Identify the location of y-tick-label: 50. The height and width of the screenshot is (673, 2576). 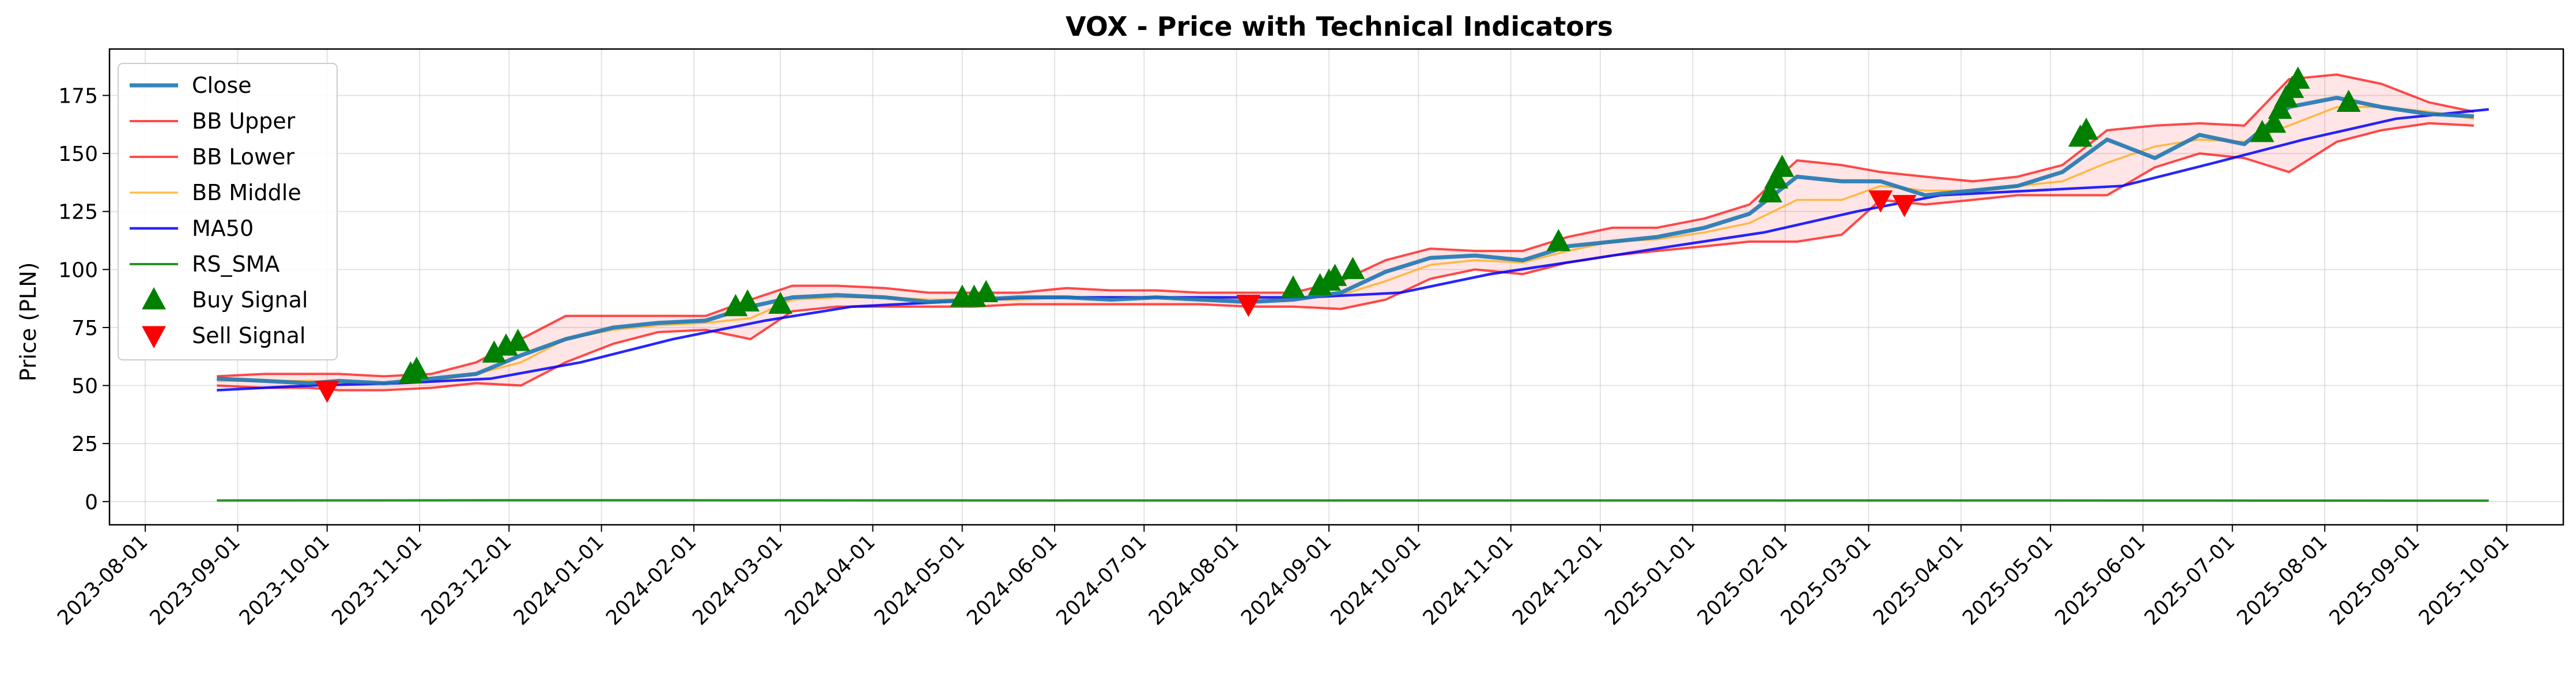
(84, 386).